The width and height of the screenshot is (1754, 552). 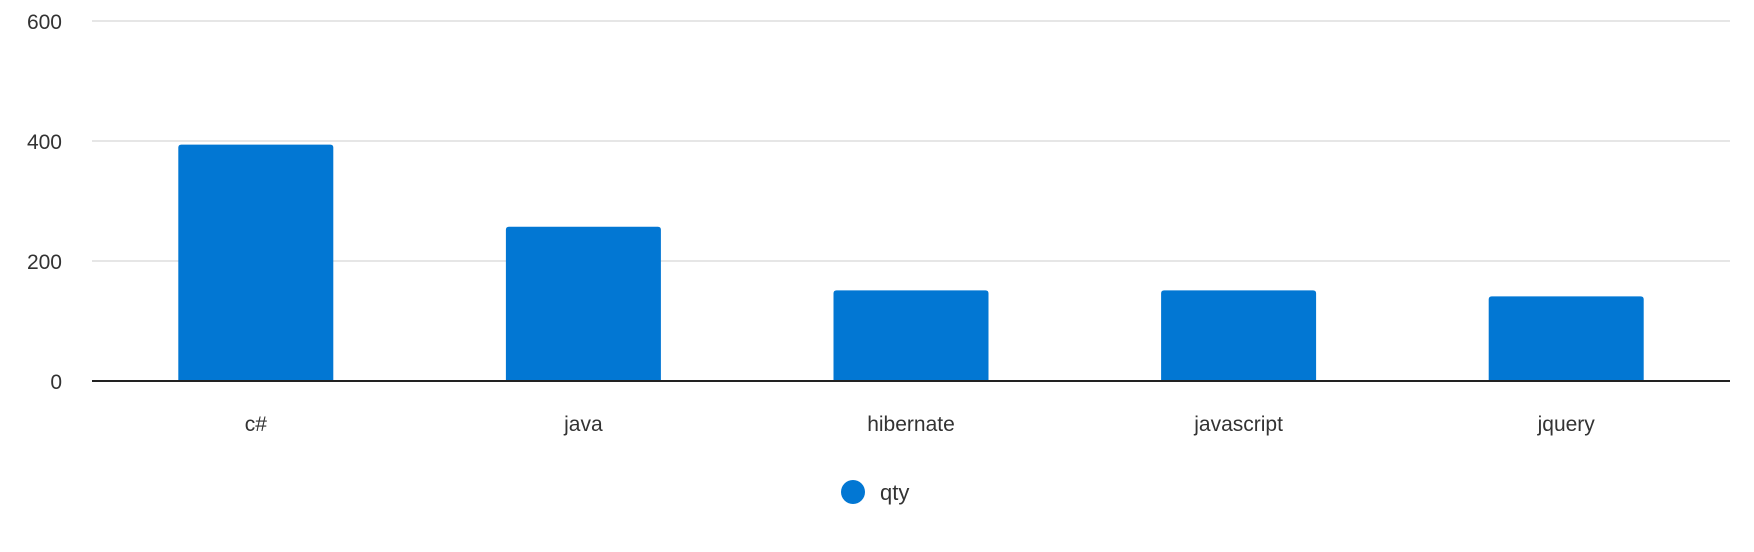 I want to click on x-tick-label: hibernate, so click(x=911, y=424).